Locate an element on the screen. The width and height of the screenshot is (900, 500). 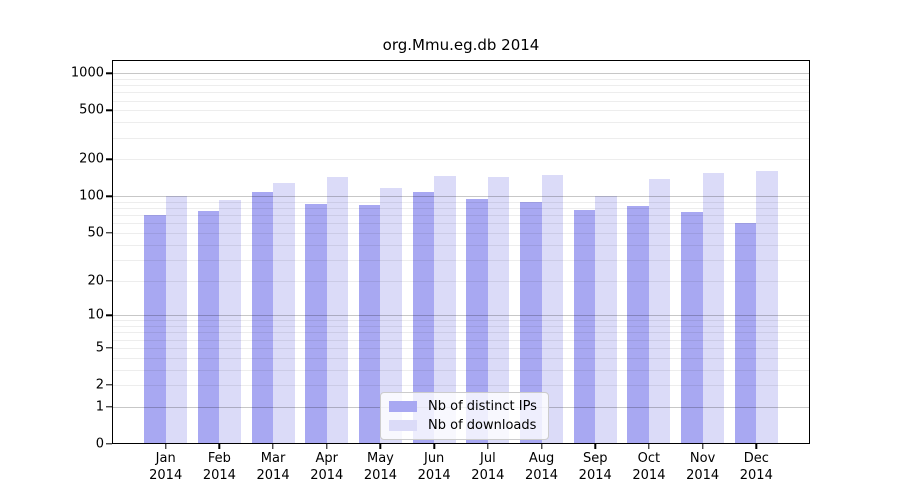
x-tick-mark-dec is located at coordinates (756, 446).